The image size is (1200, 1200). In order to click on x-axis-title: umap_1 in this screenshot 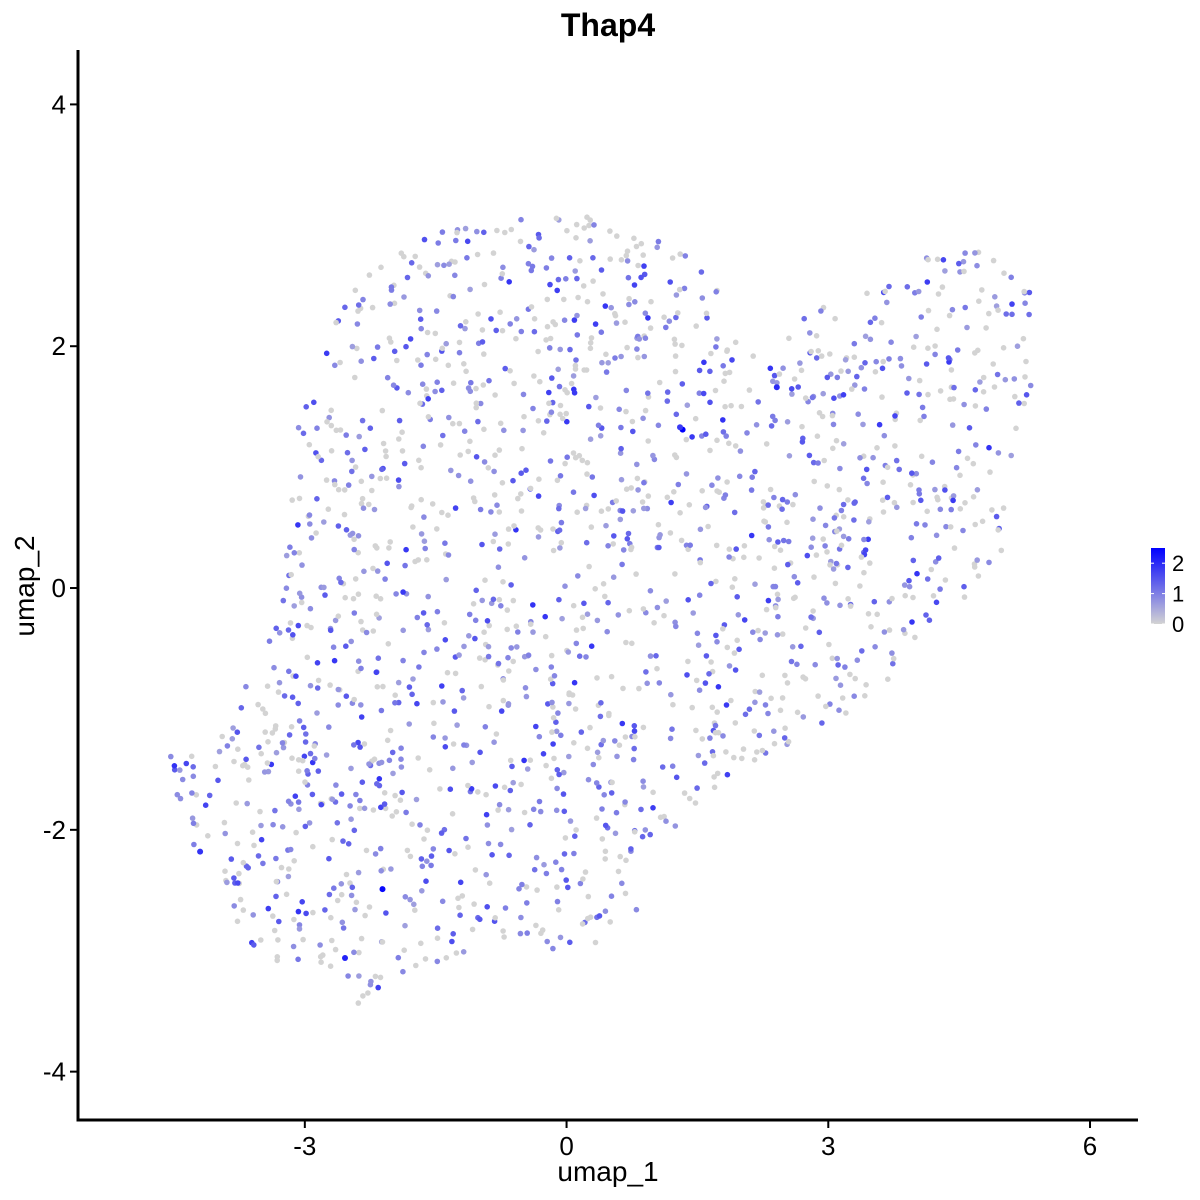, I will do `click(607, 1171)`.